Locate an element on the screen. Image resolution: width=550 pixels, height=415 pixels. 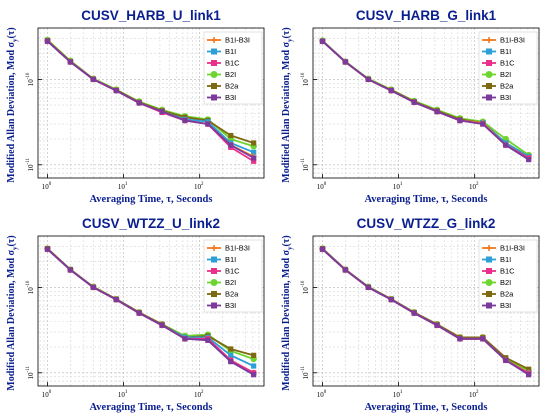
y-tick-label: 10-11 is located at coordinates (305, 165).